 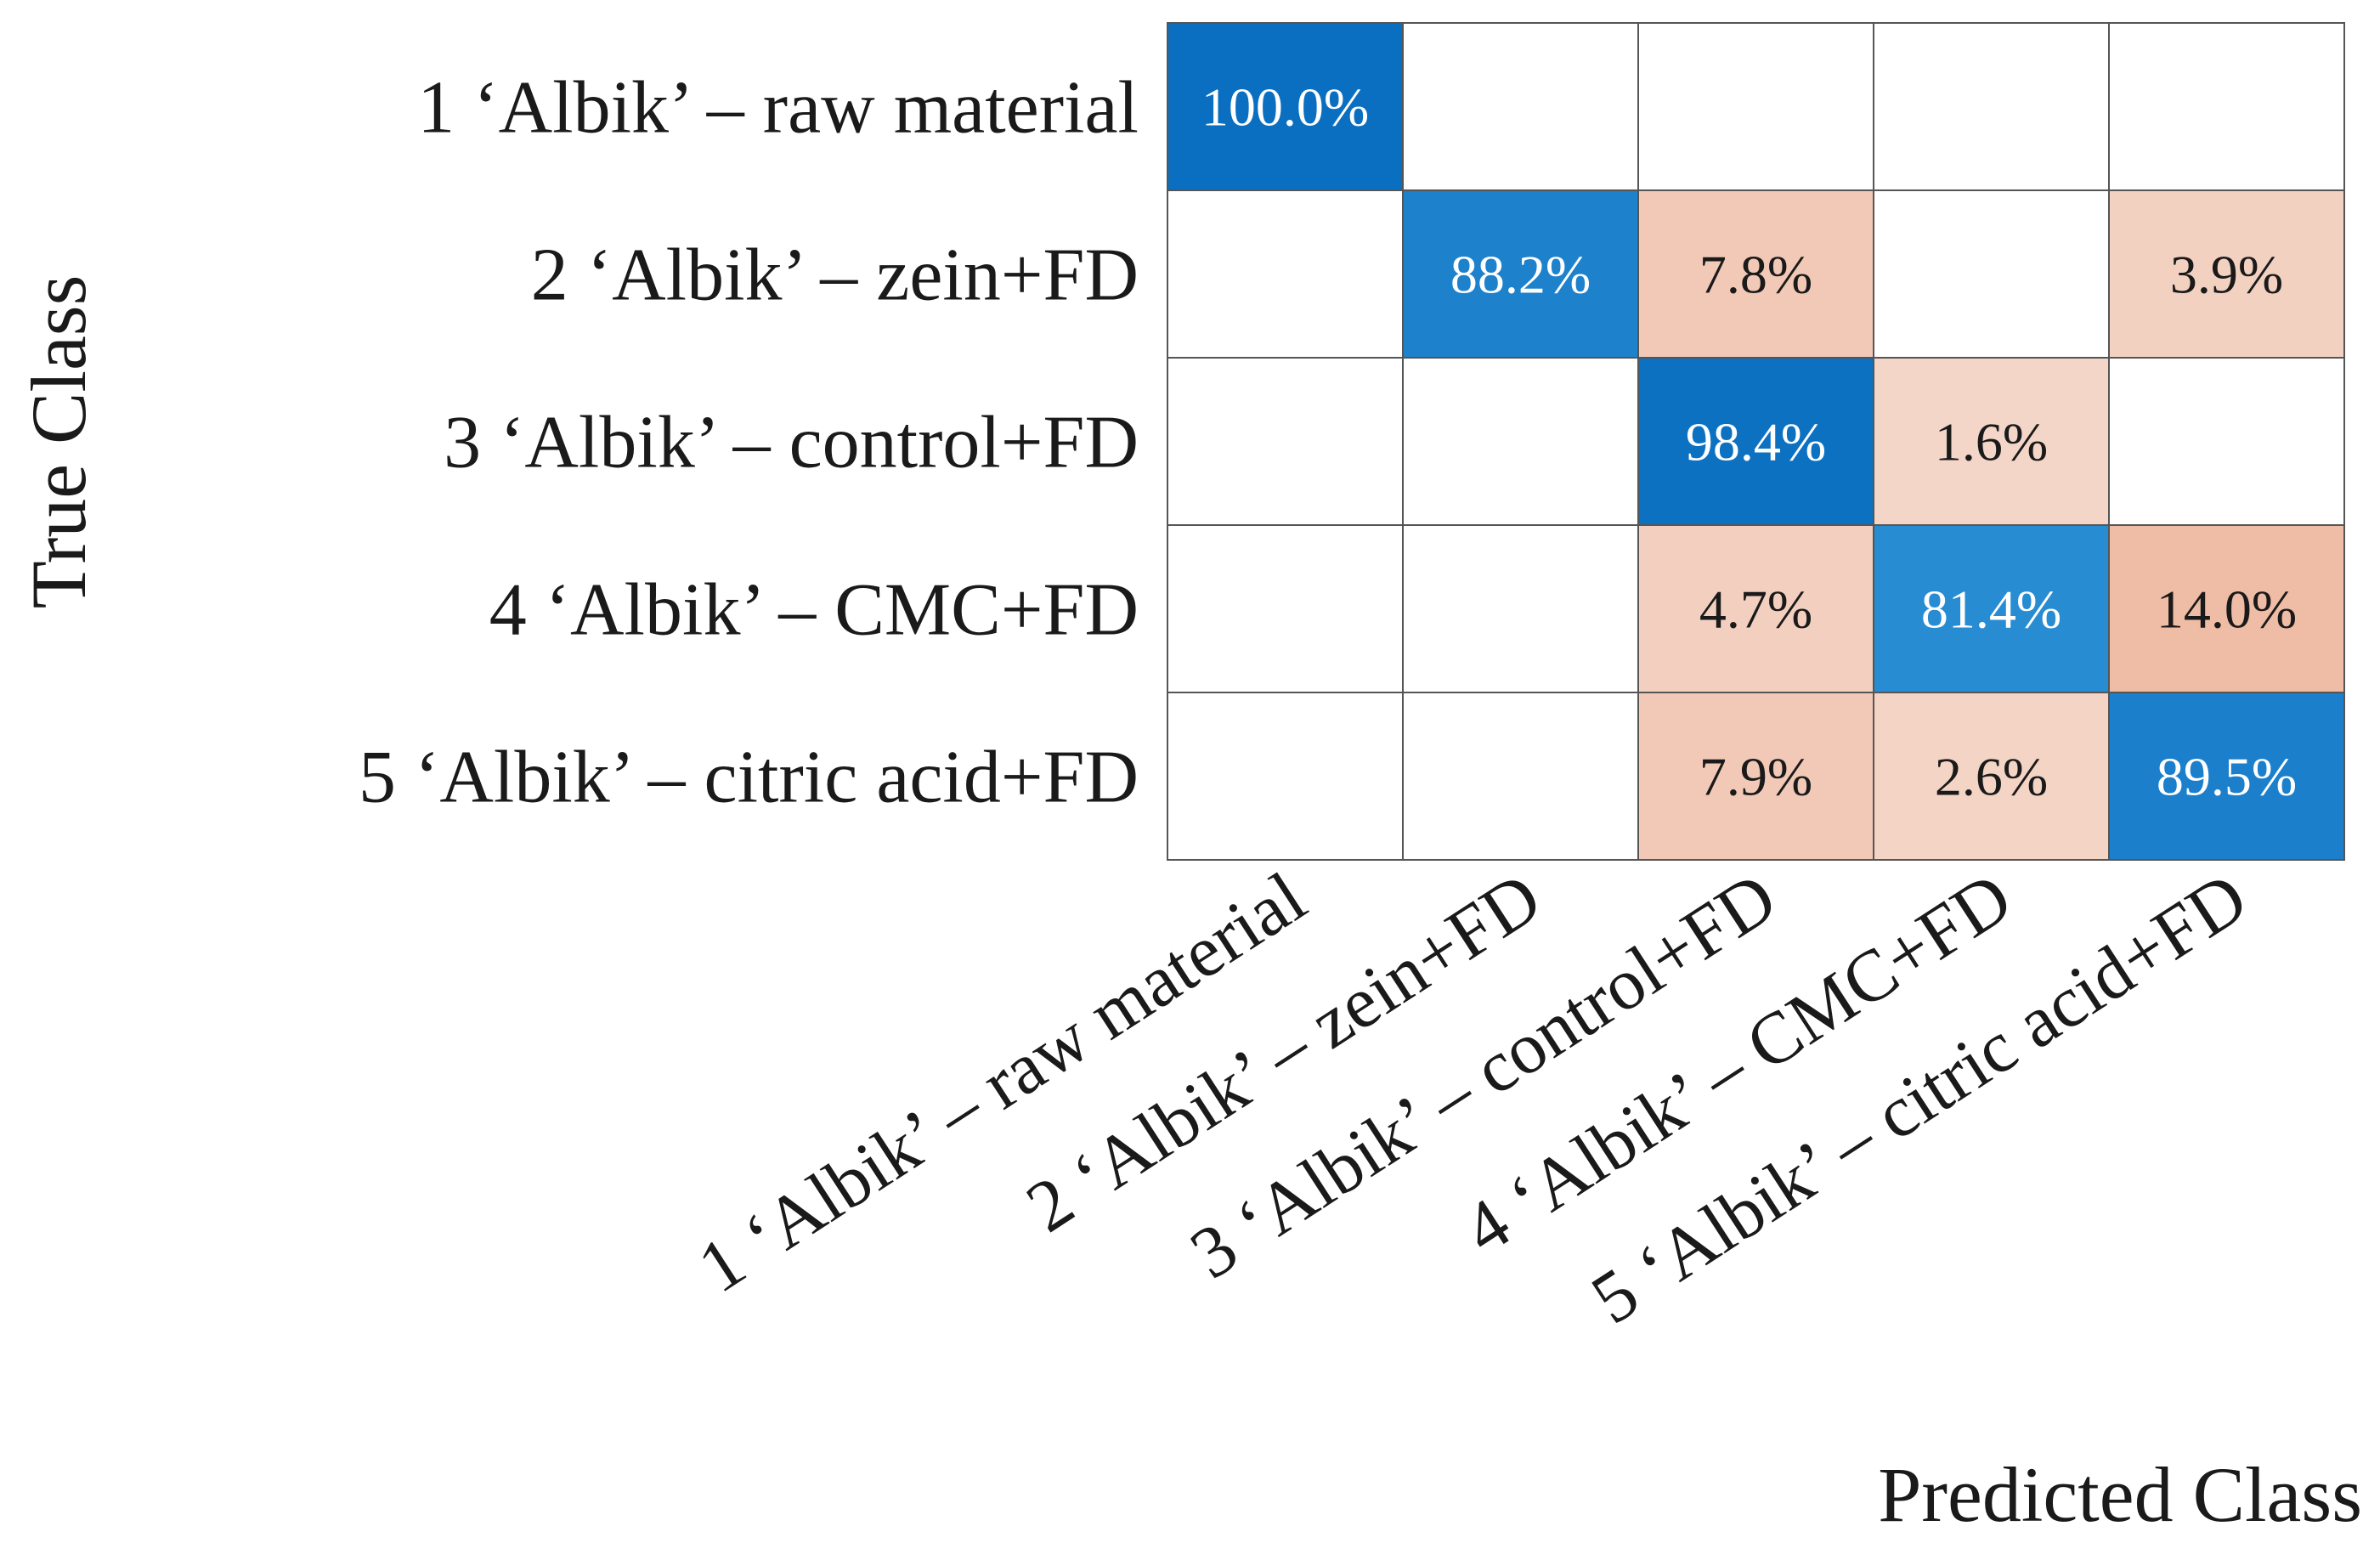 I want to click on matrix-cell-r1-c4, so click(x=1991, y=106).